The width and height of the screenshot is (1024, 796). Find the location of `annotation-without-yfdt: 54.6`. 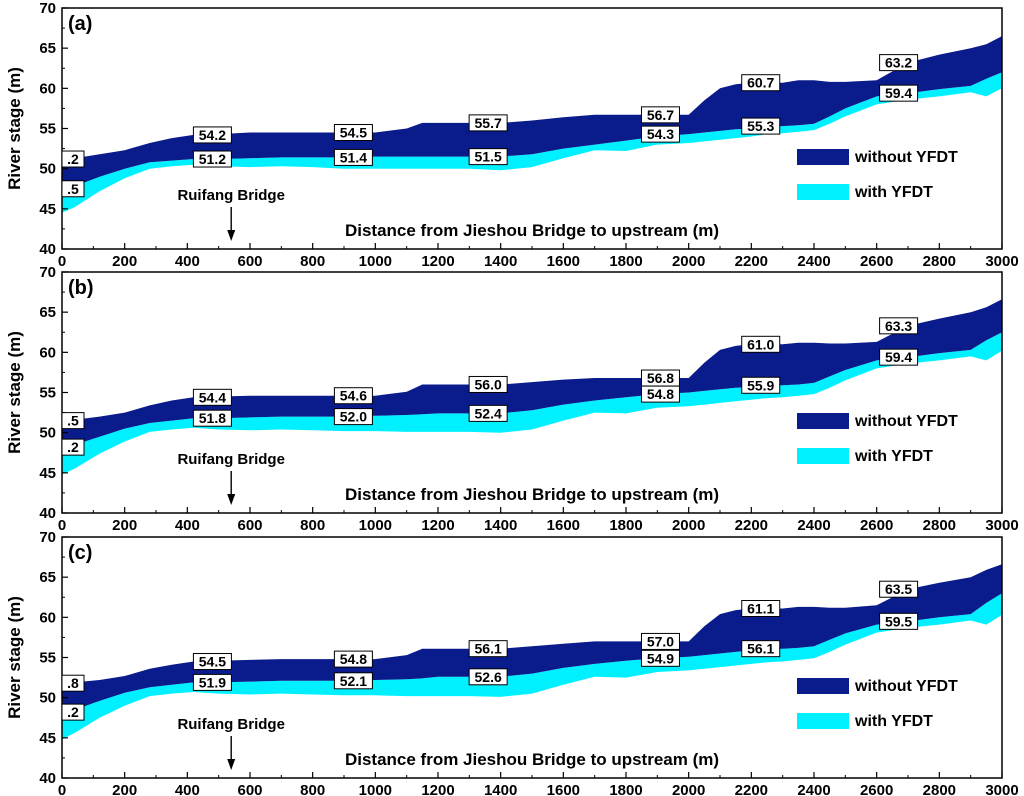

annotation-without-yfdt: 54.6 is located at coordinates (353, 396).